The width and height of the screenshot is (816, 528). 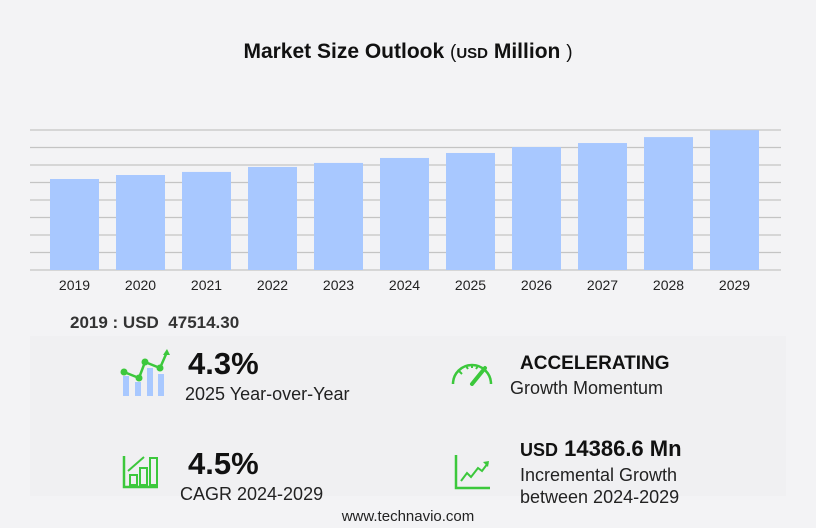 I want to click on x-tick-label: 2026, so click(x=536, y=285).